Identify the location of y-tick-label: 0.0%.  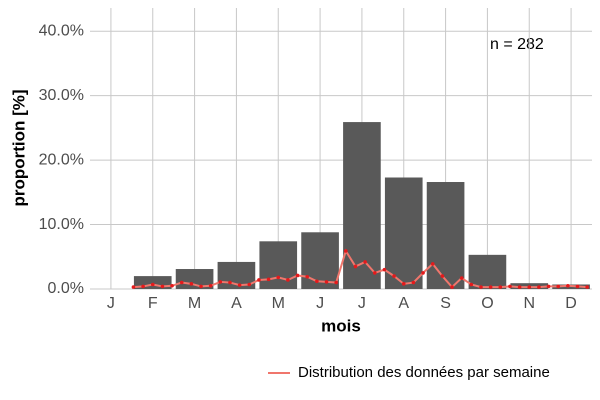
(66, 288).